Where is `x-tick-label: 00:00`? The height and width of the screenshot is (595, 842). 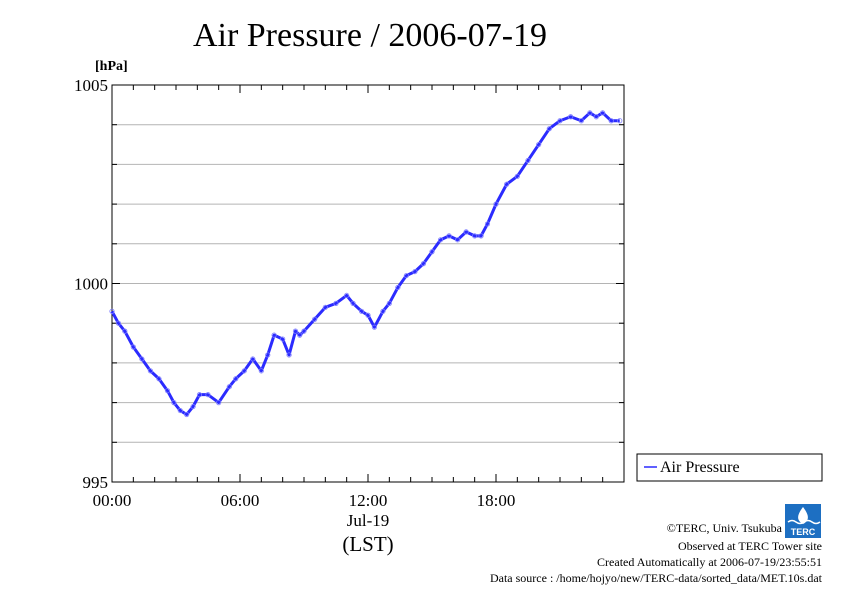
x-tick-label: 00:00 is located at coordinates (112, 500).